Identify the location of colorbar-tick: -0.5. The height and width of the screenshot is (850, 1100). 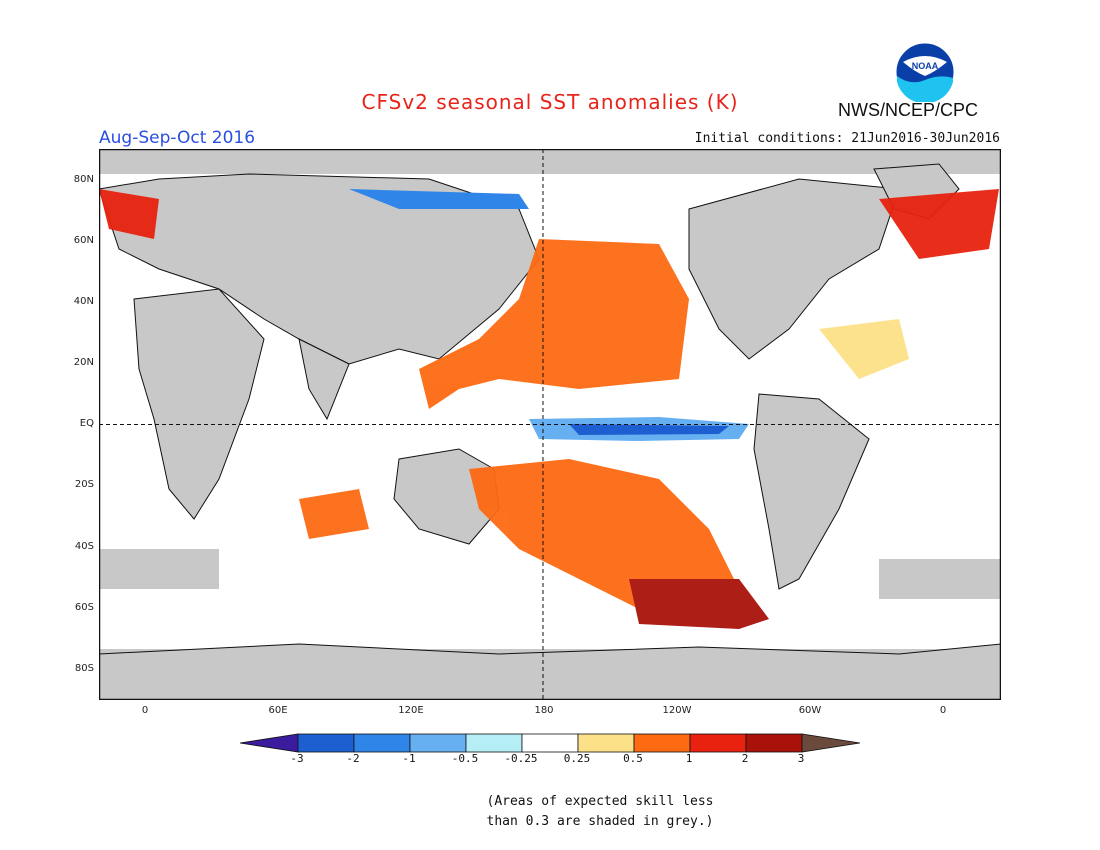
(465, 758).